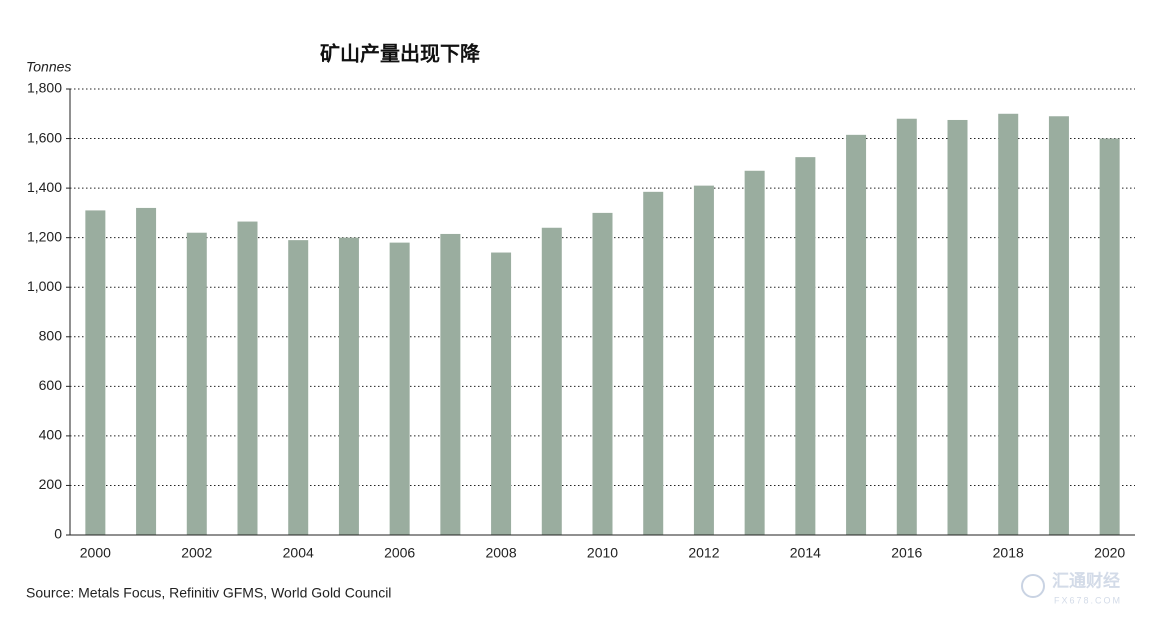  What do you see at coordinates (298, 553) in the screenshot?
I see `x-tick-label: 2004` at bounding box center [298, 553].